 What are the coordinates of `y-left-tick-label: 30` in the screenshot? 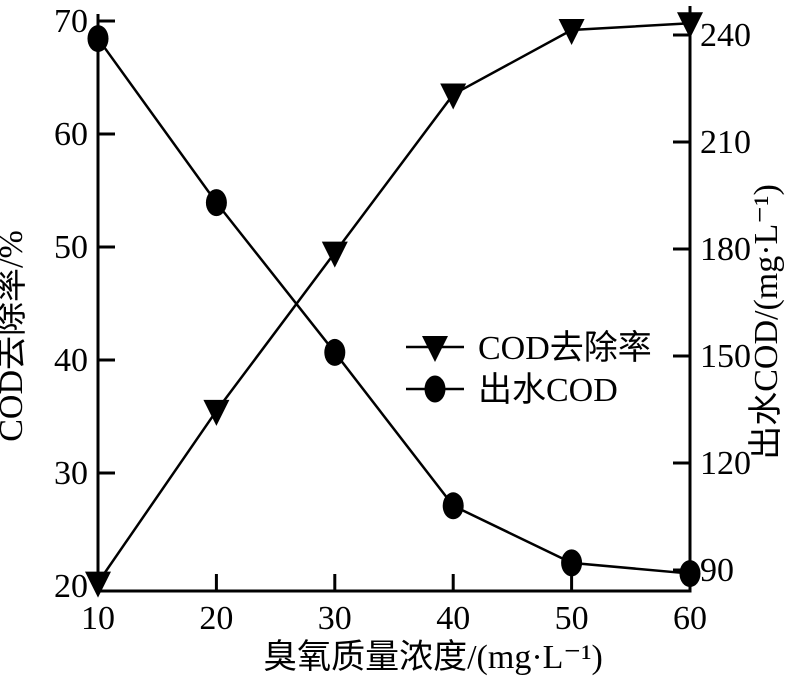 It's located at (71, 473).